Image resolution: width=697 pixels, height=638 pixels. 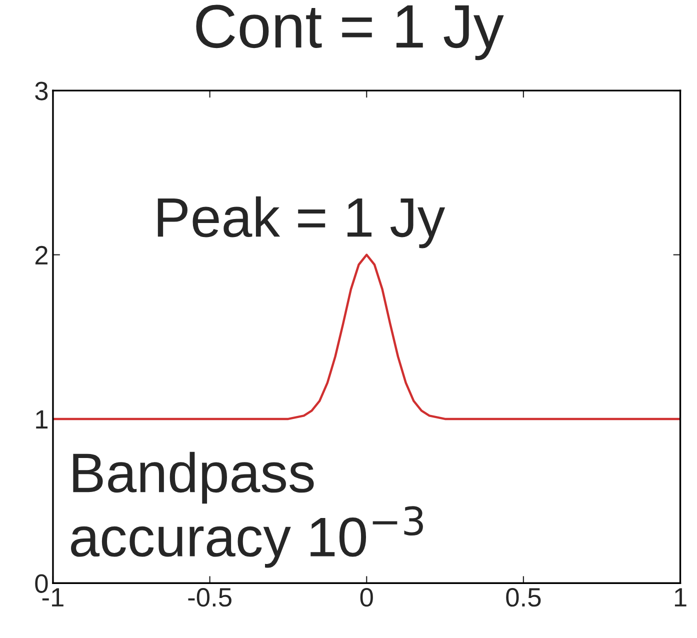 What do you see at coordinates (350, 32) in the screenshot?
I see `chart-title: Cont = 1 Jy` at bounding box center [350, 32].